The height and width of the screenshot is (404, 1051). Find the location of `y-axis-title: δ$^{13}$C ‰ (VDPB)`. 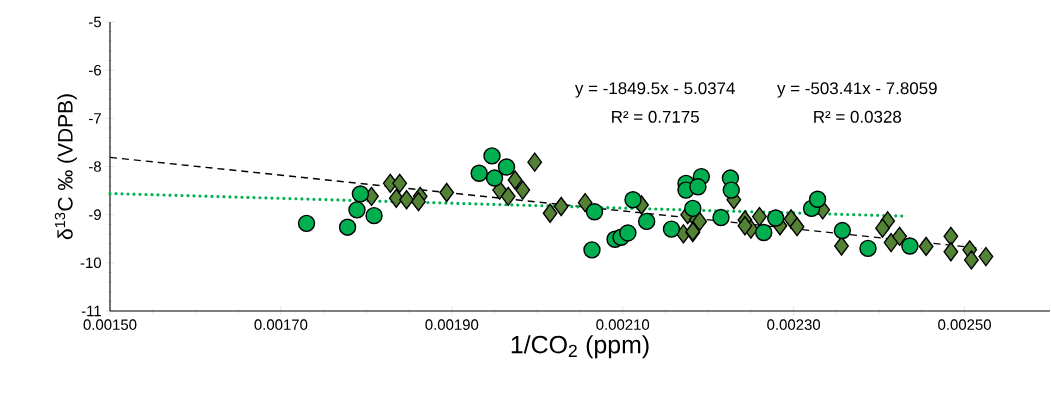

y-axis-title: δ$^{13}$C ‰ (VDPB) is located at coordinates (65, 167).